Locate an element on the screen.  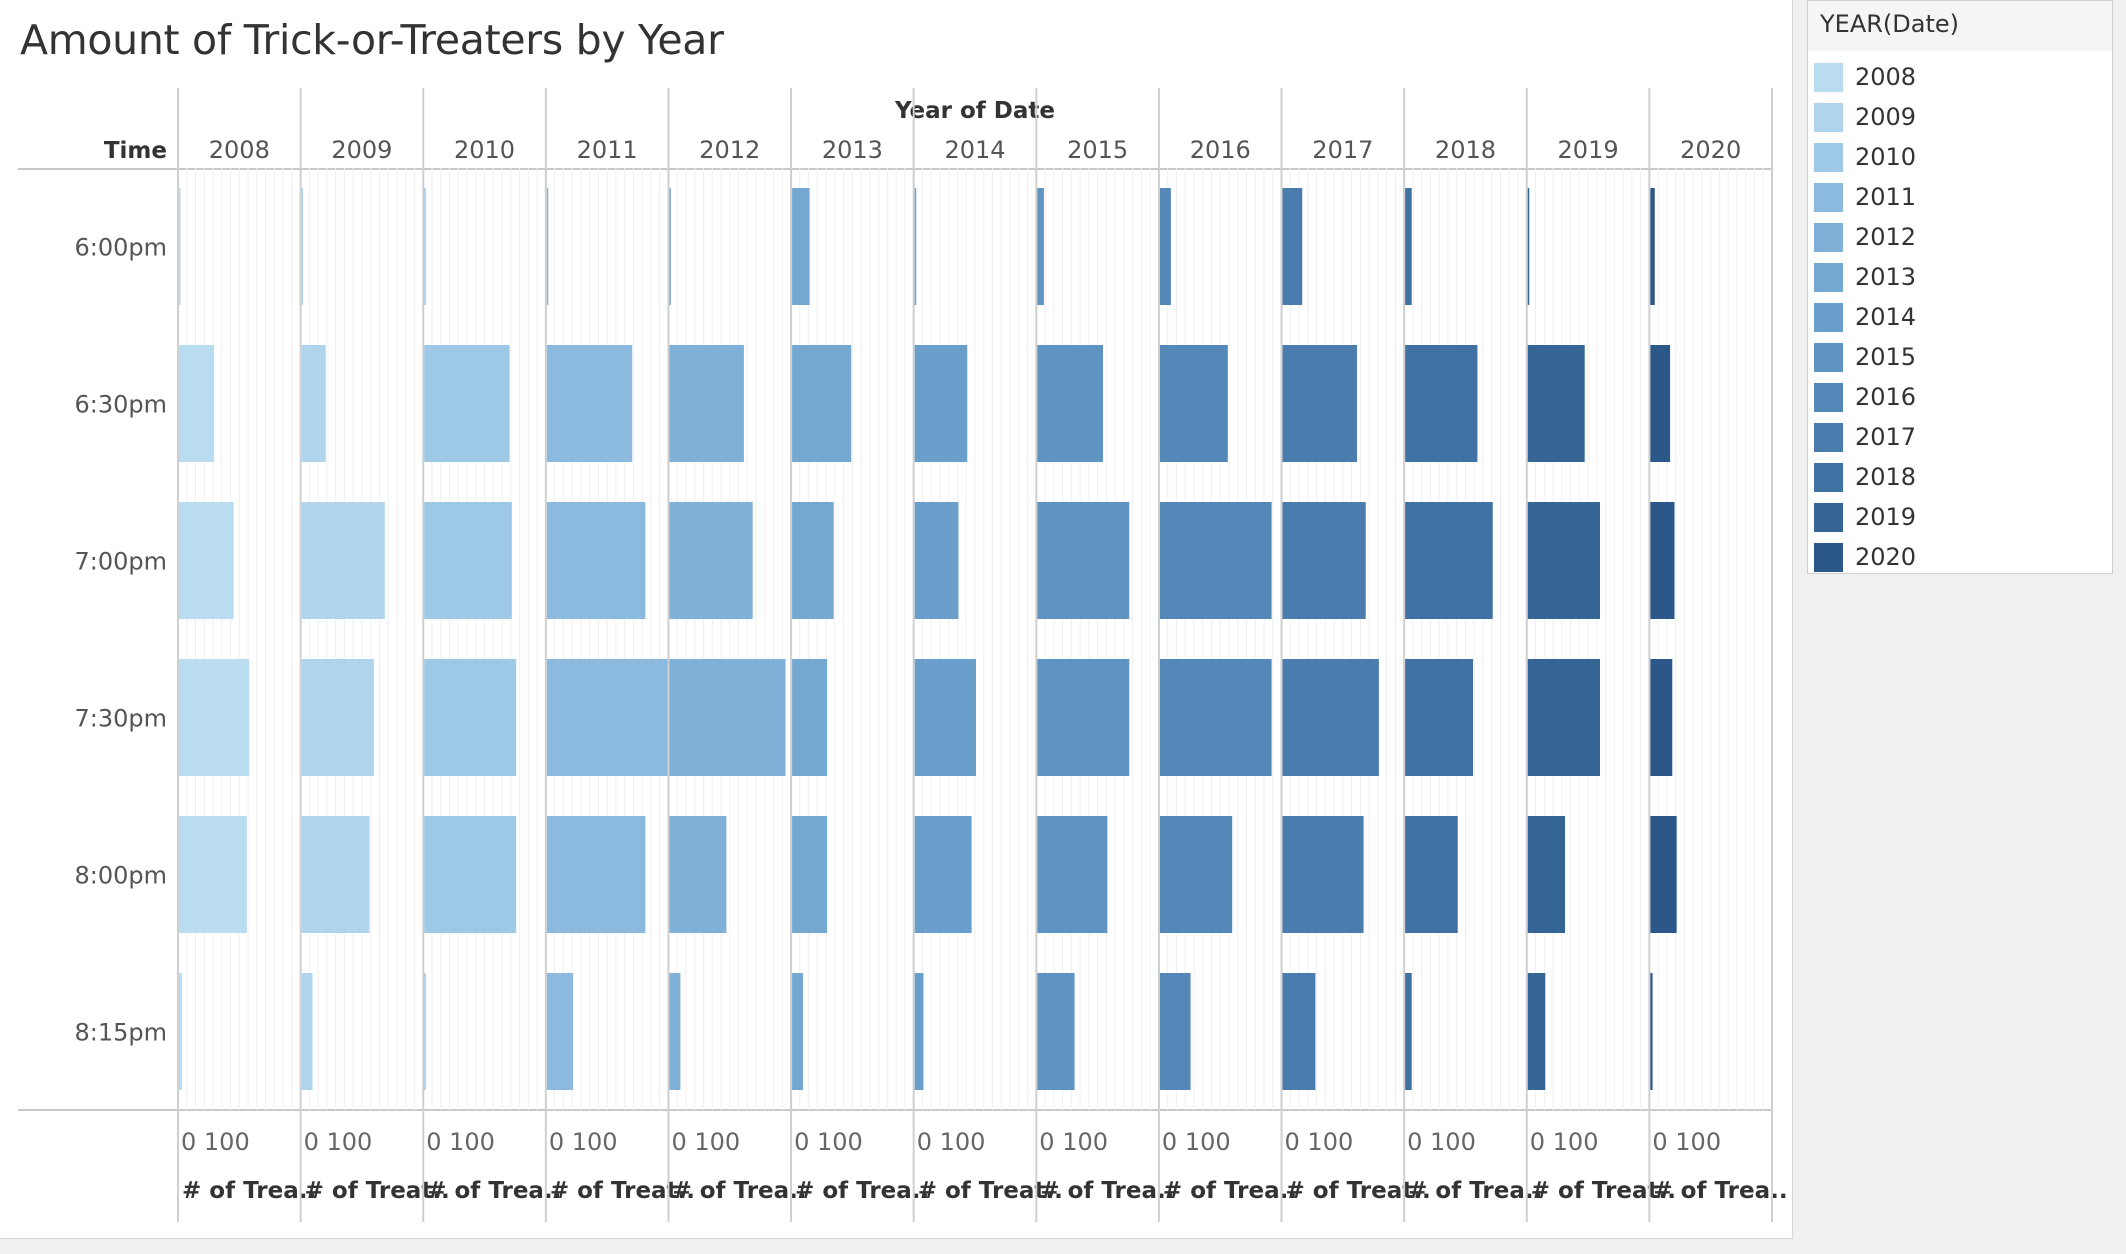
chart-title: Amount of Trick-or-Treaters by Year is located at coordinates (372, 40).